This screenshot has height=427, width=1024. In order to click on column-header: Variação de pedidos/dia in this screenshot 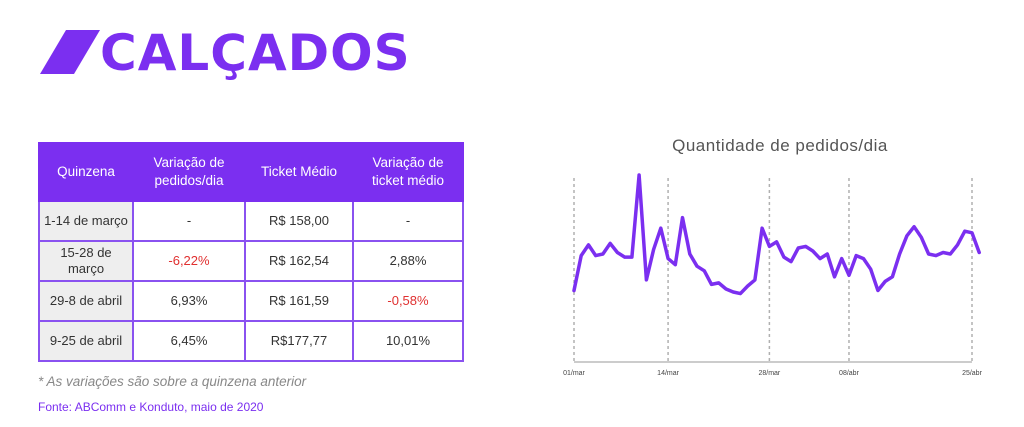, I will do `click(189, 172)`.